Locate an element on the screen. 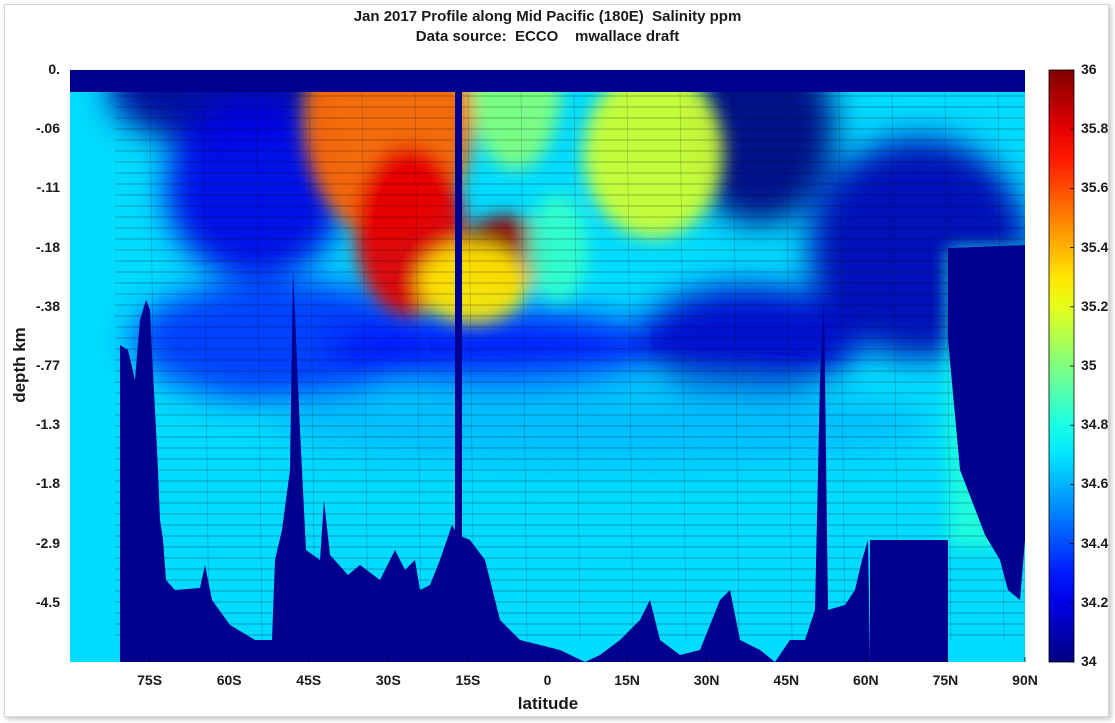 Image resolution: width=1115 pixels, height=723 pixels. y-tick-label: -1.3 is located at coordinates (47, 424).